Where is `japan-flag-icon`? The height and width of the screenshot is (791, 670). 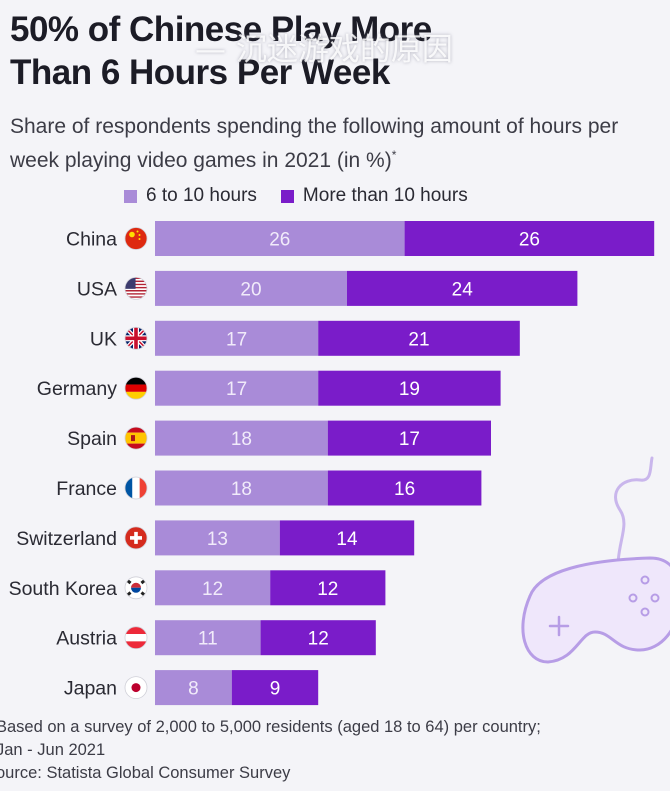 japan-flag-icon is located at coordinates (136, 688).